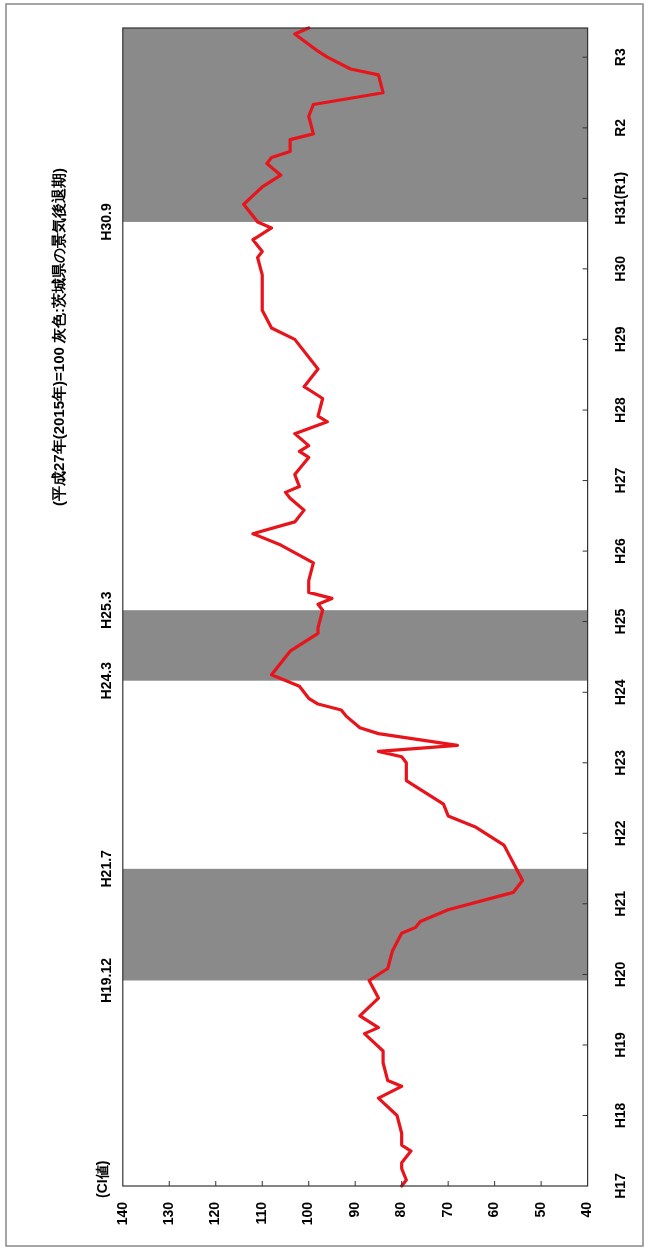 The height and width of the screenshot is (1250, 649). Describe the element at coordinates (307, 1213) in the screenshot. I see `x-tick-label: 100` at that location.